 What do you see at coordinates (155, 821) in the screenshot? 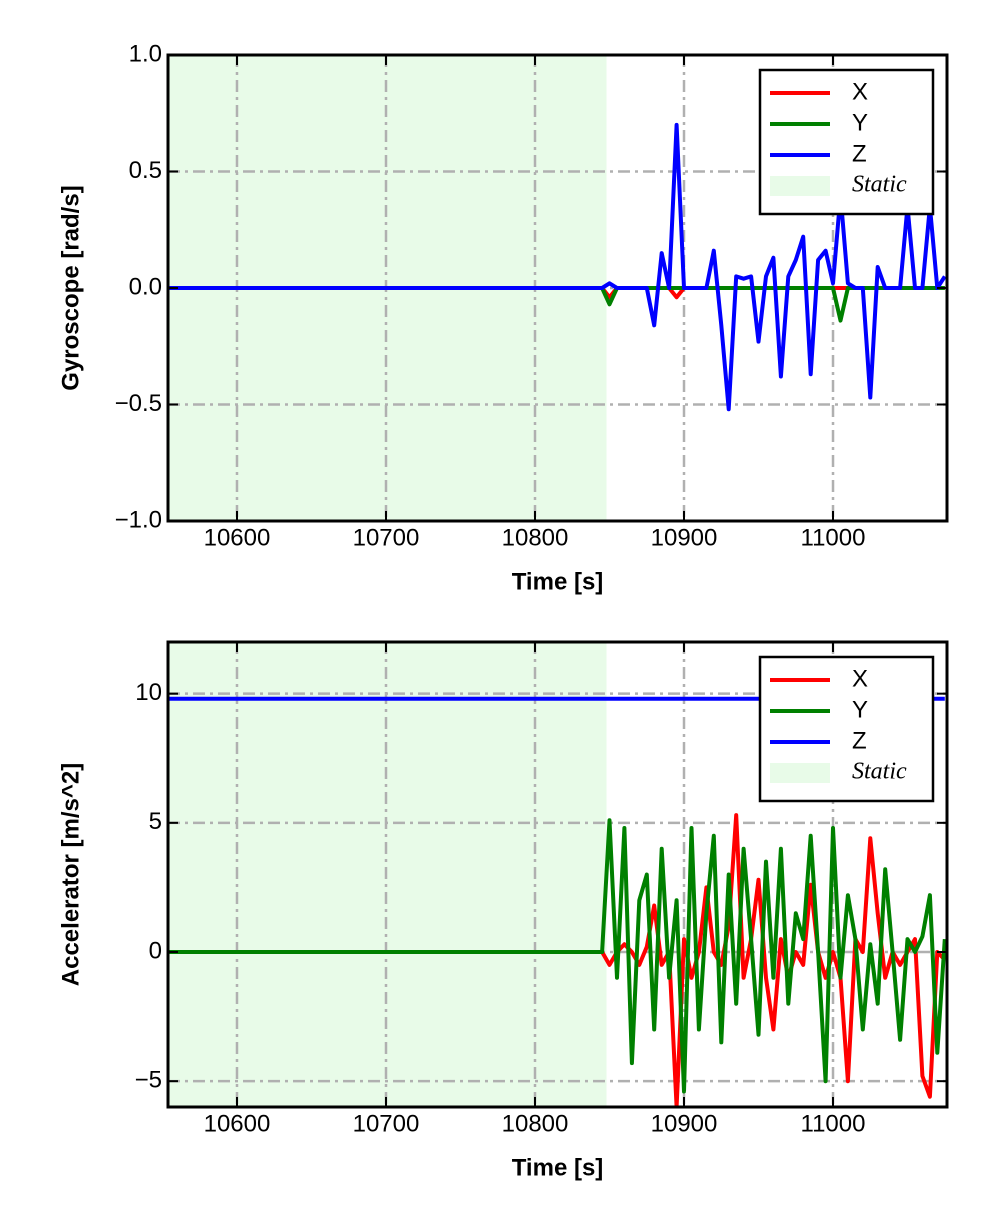
I see `y-tick-label: 5` at bounding box center [155, 821].